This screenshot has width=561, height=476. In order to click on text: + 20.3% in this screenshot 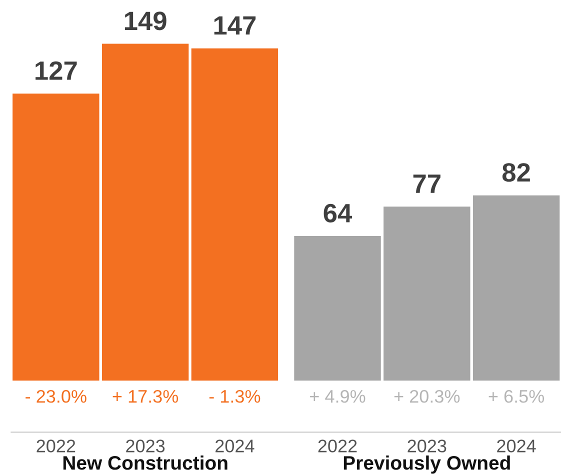, I will do `click(427, 396)`.